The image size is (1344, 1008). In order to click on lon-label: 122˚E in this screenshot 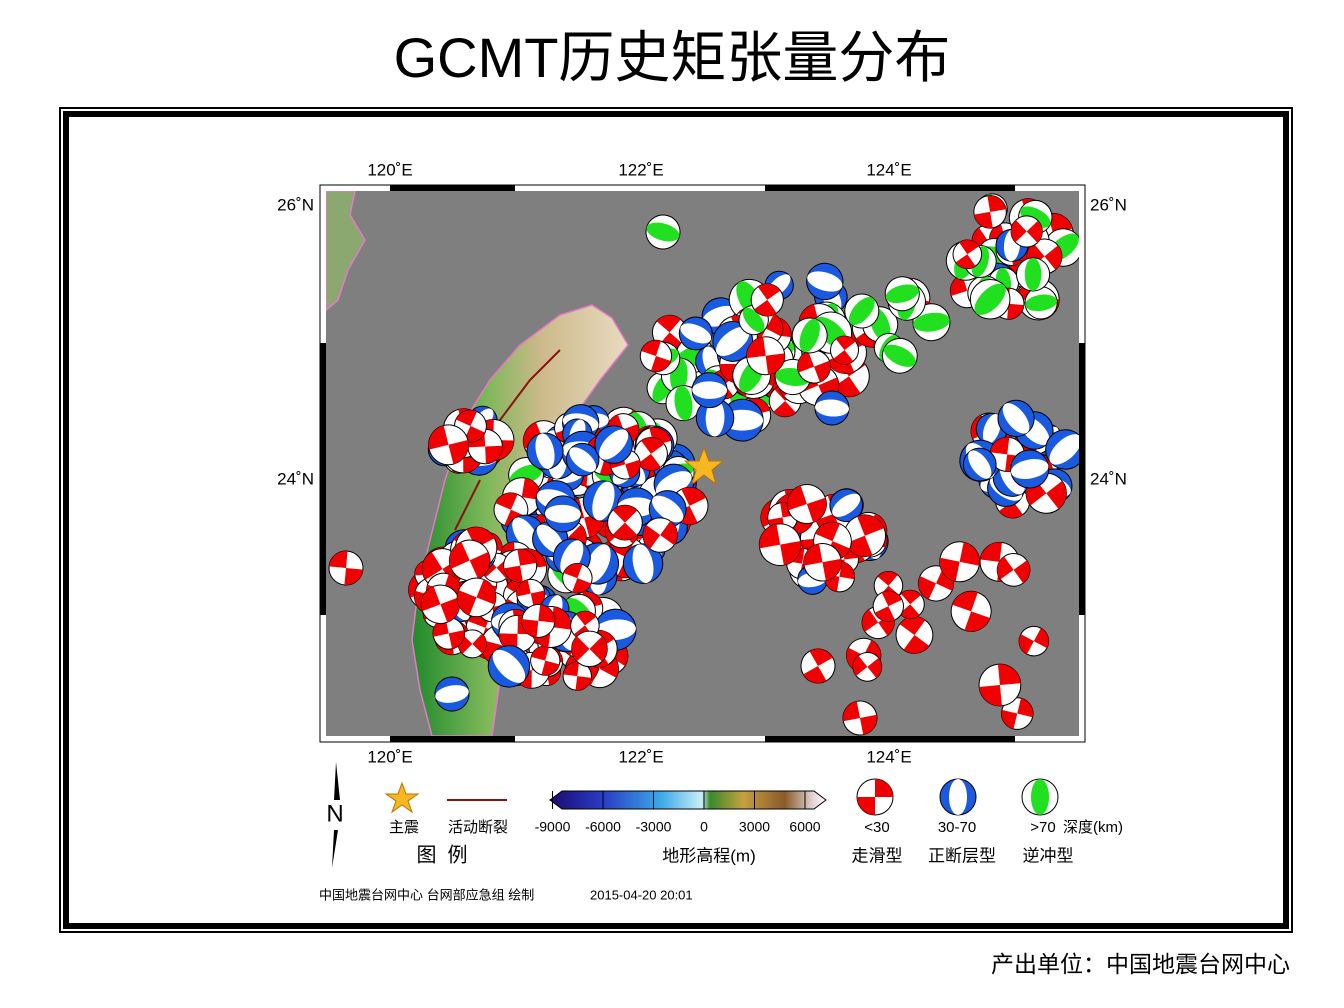, I will do `click(640, 169)`.